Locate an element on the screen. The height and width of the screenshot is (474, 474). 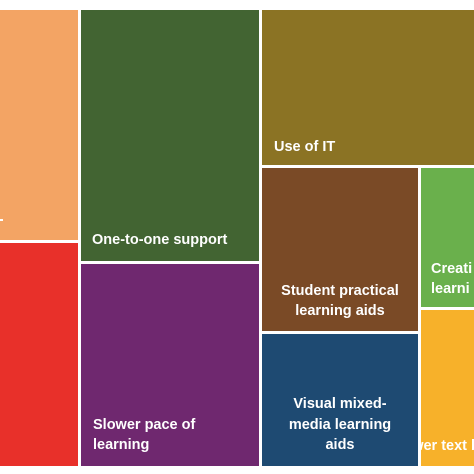
tile-label-one-to-one-support: One-to-one support is located at coordinates (160, 240).